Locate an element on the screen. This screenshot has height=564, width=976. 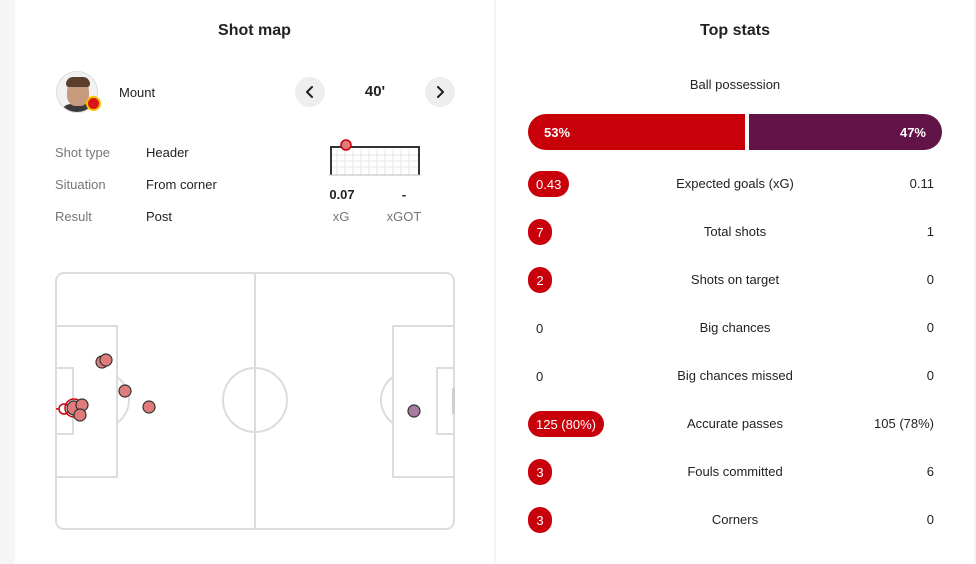
result-value: Post is located at coordinates (159, 216).